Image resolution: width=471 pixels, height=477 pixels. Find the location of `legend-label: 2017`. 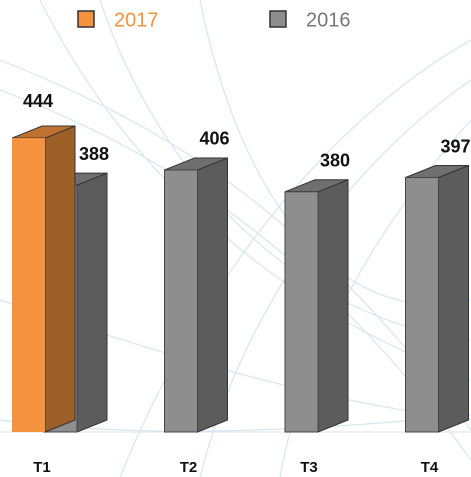

legend-label: 2017 is located at coordinates (136, 20).